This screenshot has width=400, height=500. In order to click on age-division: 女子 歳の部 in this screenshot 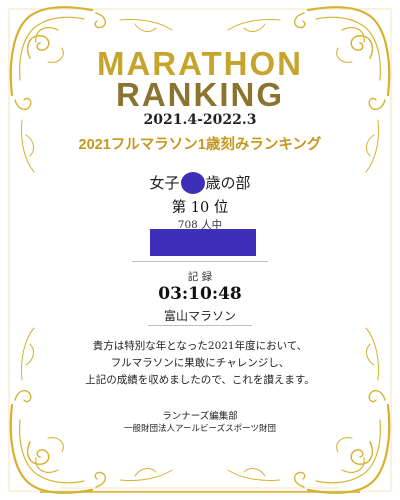, I will do `click(200, 183)`.